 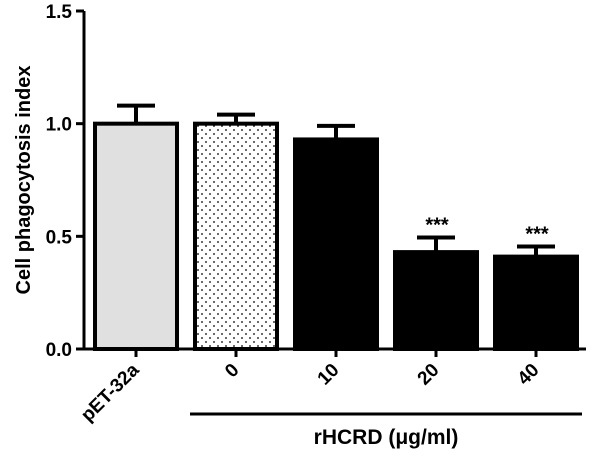 What do you see at coordinates (59, 237) in the screenshot?
I see `y-tick-label-0.5: 0.5` at bounding box center [59, 237].